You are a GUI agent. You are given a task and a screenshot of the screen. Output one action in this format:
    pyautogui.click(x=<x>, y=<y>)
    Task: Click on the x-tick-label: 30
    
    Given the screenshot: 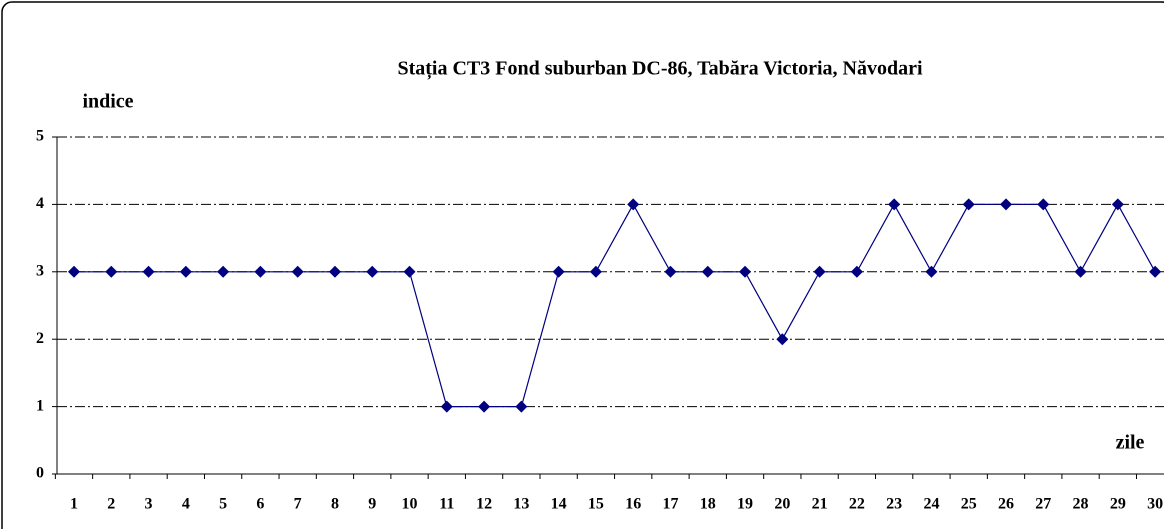 What is the action you would take?
    pyautogui.click(x=1155, y=504)
    